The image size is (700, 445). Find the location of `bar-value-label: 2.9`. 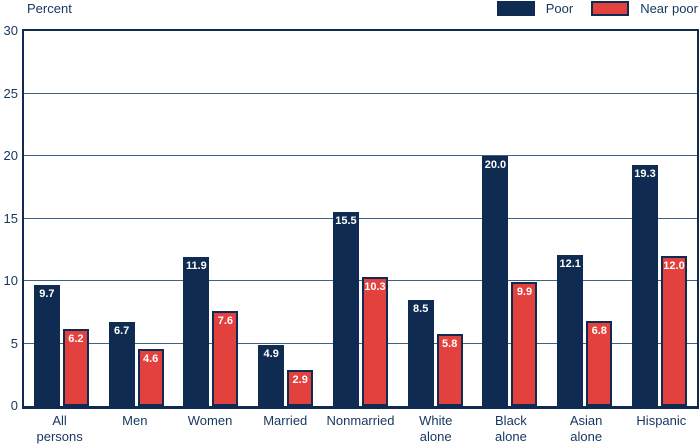

bar-value-label: 2.9 is located at coordinates (300, 379).